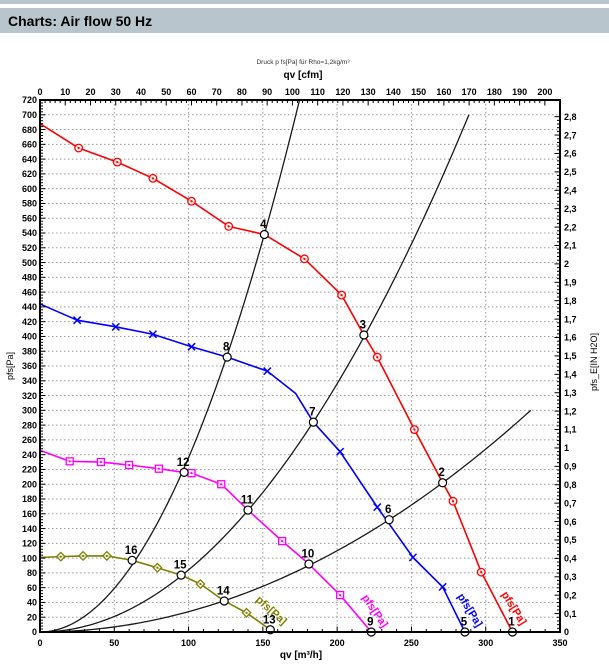 The width and height of the screenshot is (609, 664). I want to click on curve-end-label: pfs[Pa], so click(374, 612).